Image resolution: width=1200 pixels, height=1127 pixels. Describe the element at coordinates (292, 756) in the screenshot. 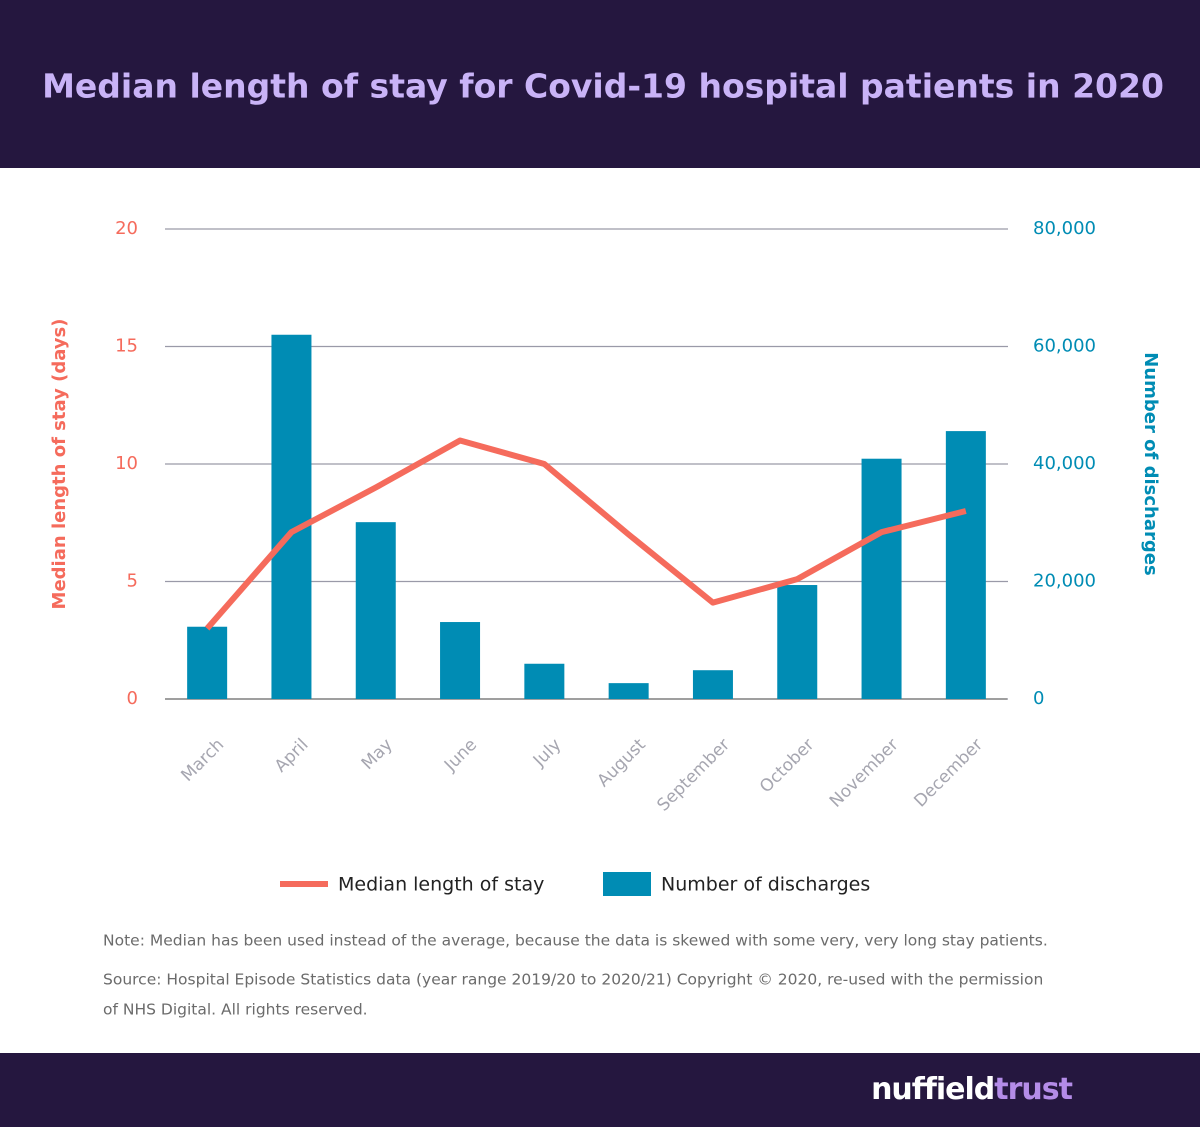

I see `x-tick-label: April` at that location.